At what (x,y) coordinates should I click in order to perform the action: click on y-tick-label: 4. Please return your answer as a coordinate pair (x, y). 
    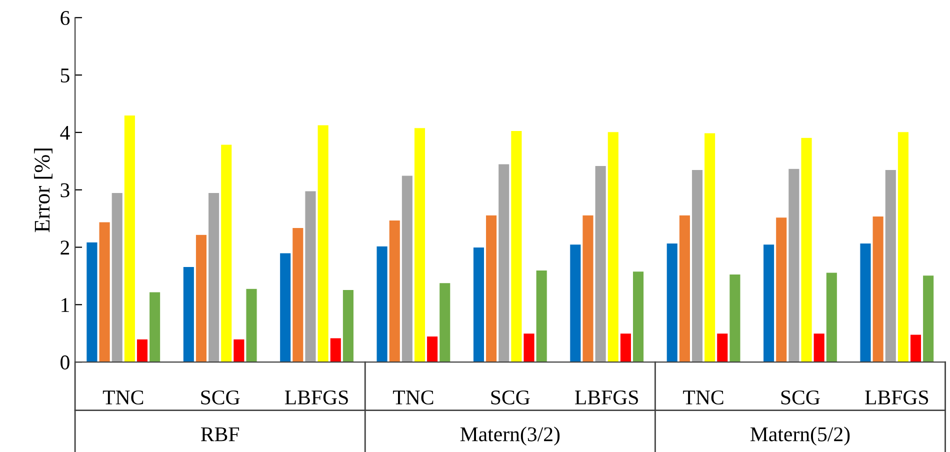
    Looking at the image, I should click on (65, 133).